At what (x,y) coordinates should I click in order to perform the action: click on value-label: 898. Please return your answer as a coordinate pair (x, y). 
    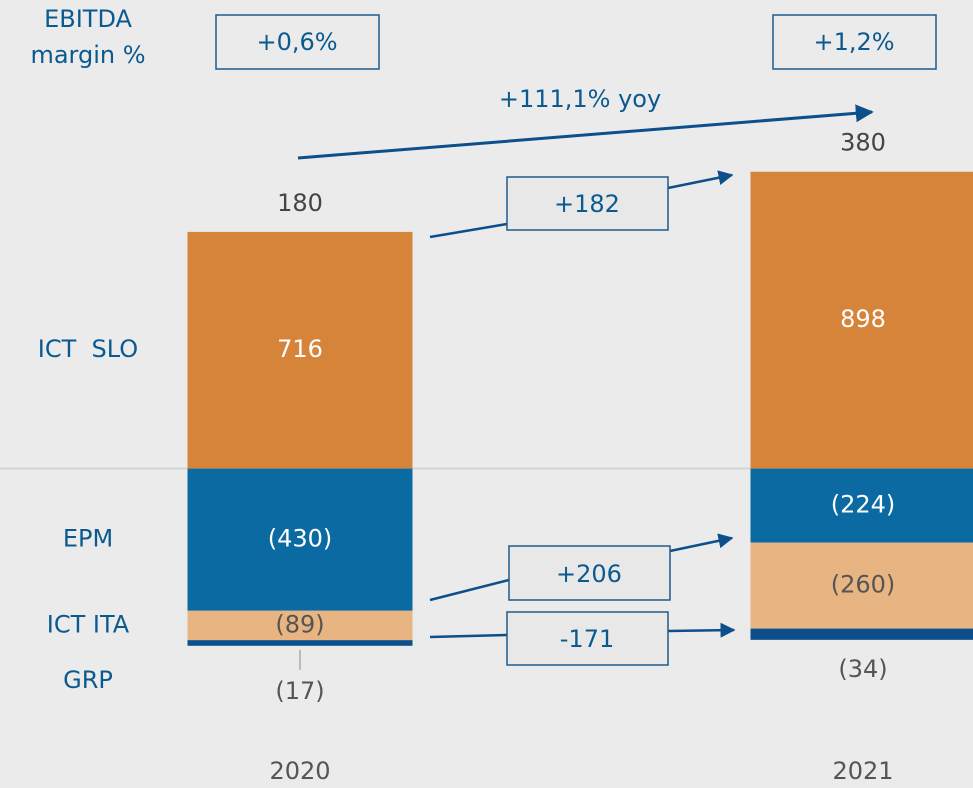
    Looking at the image, I should click on (863, 319).